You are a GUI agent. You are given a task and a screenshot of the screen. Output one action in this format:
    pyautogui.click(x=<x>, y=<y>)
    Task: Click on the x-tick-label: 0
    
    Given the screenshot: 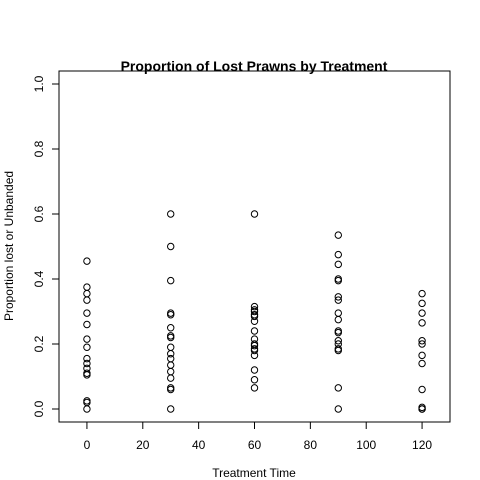 What is the action you would take?
    pyautogui.click(x=87, y=445)
    